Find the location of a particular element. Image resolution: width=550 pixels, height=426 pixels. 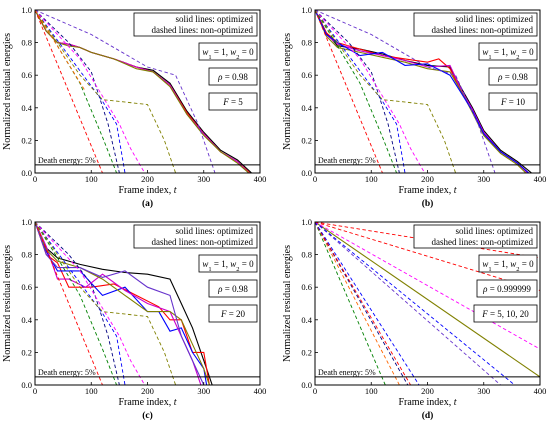

parameter-text: ρ = 0.999999 is located at coordinates (506, 289).